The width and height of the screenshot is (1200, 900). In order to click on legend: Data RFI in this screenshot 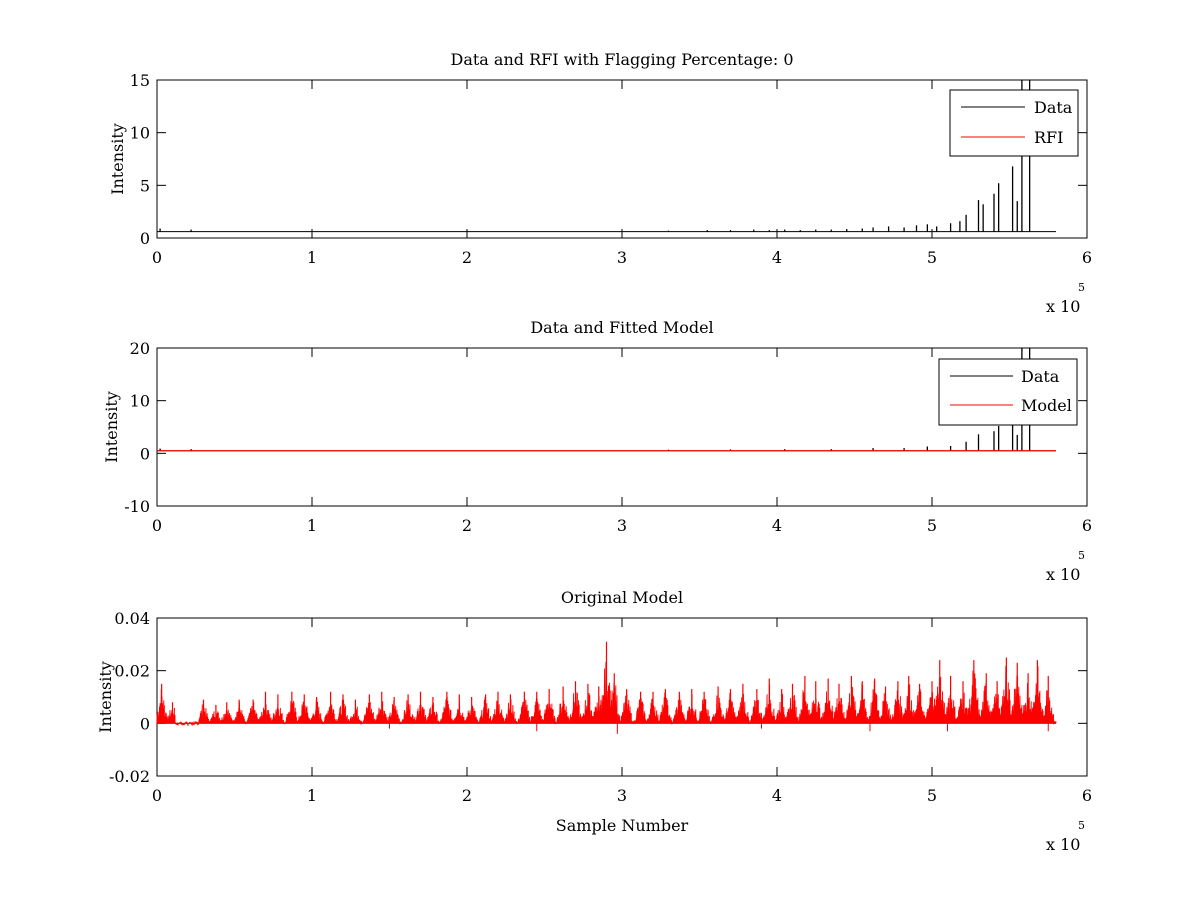, I will do `click(1014, 123)`.